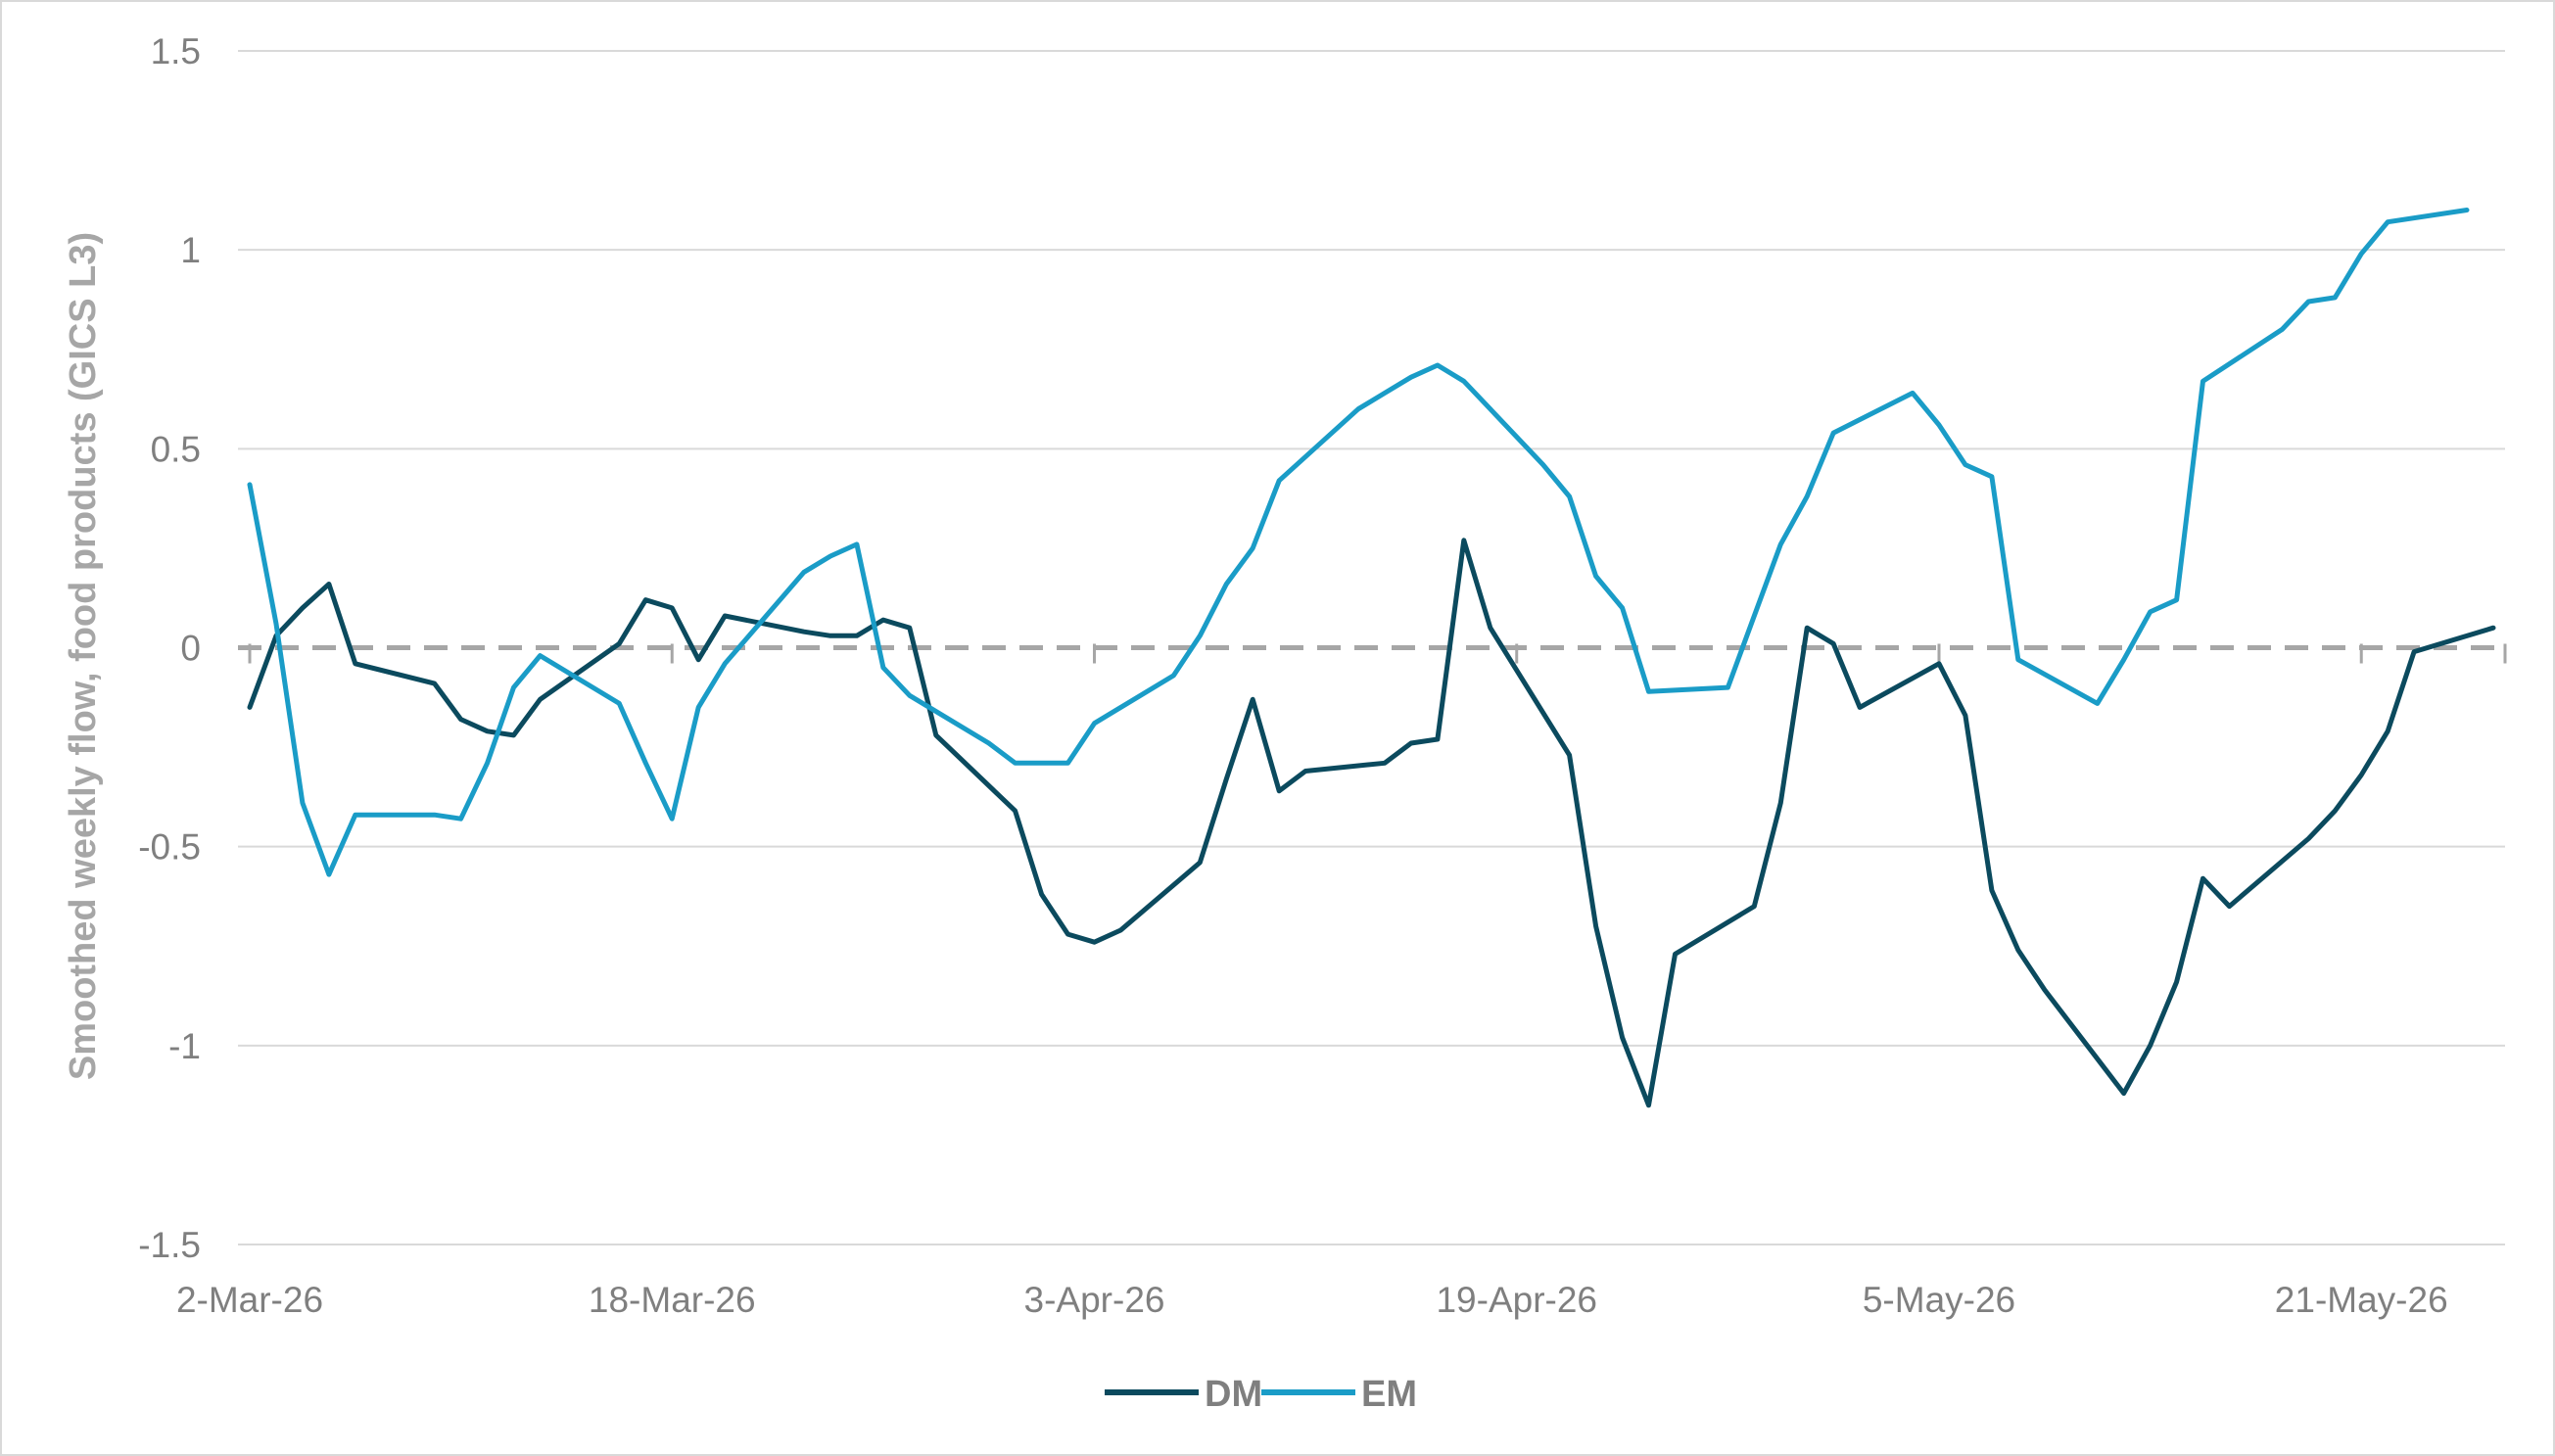 The width and height of the screenshot is (2555, 1456). What do you see at coordinates (176, 51) in the screenshot?
I see `y-tick-label: 1.5` at bounding box center [176, 51].